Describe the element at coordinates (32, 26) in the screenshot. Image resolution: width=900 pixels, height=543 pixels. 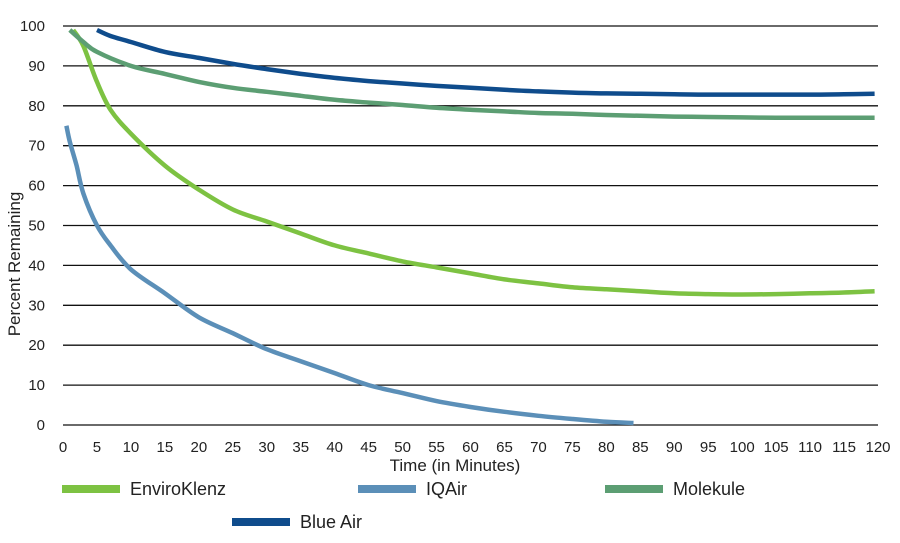
I see `y-tick-label: 100` at that location.